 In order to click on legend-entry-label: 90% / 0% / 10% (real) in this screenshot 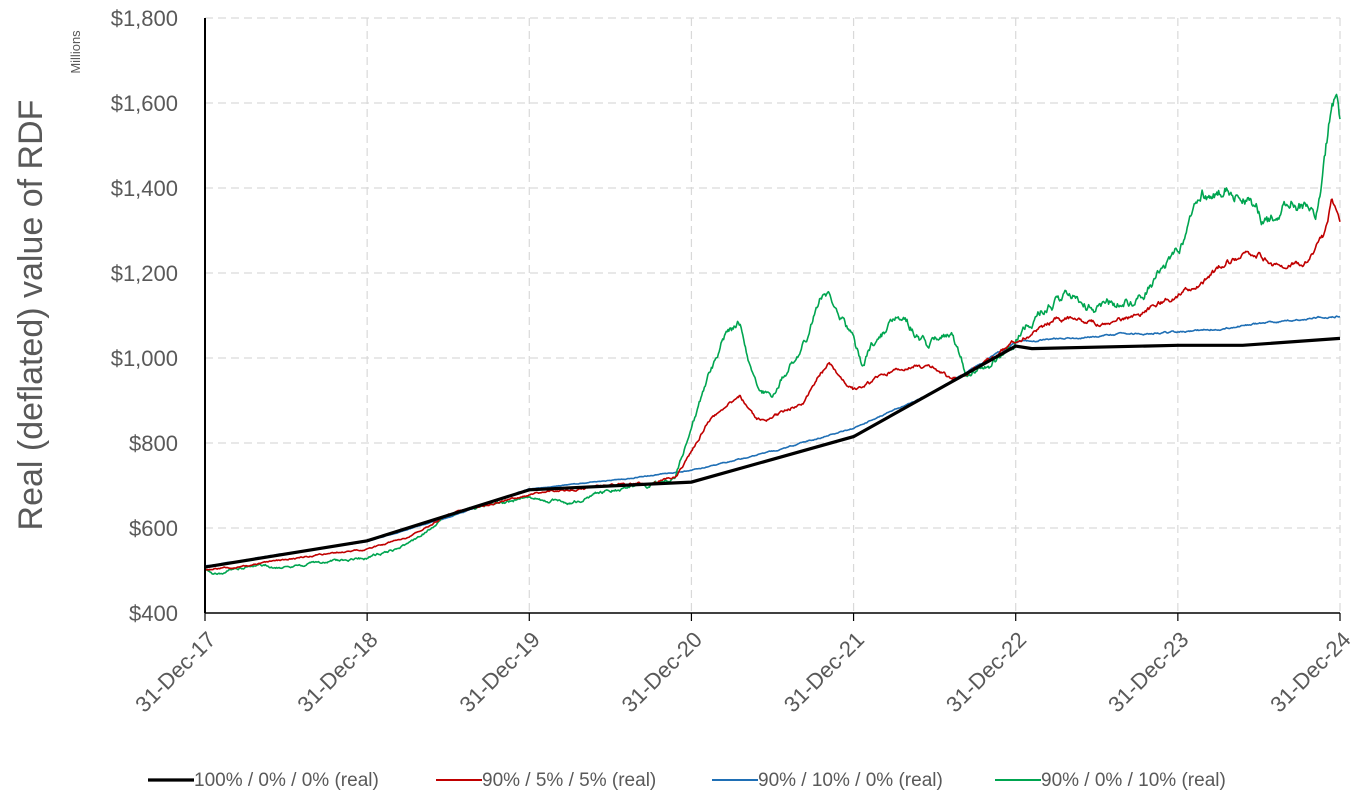, I will do `click(1133, 780)`.